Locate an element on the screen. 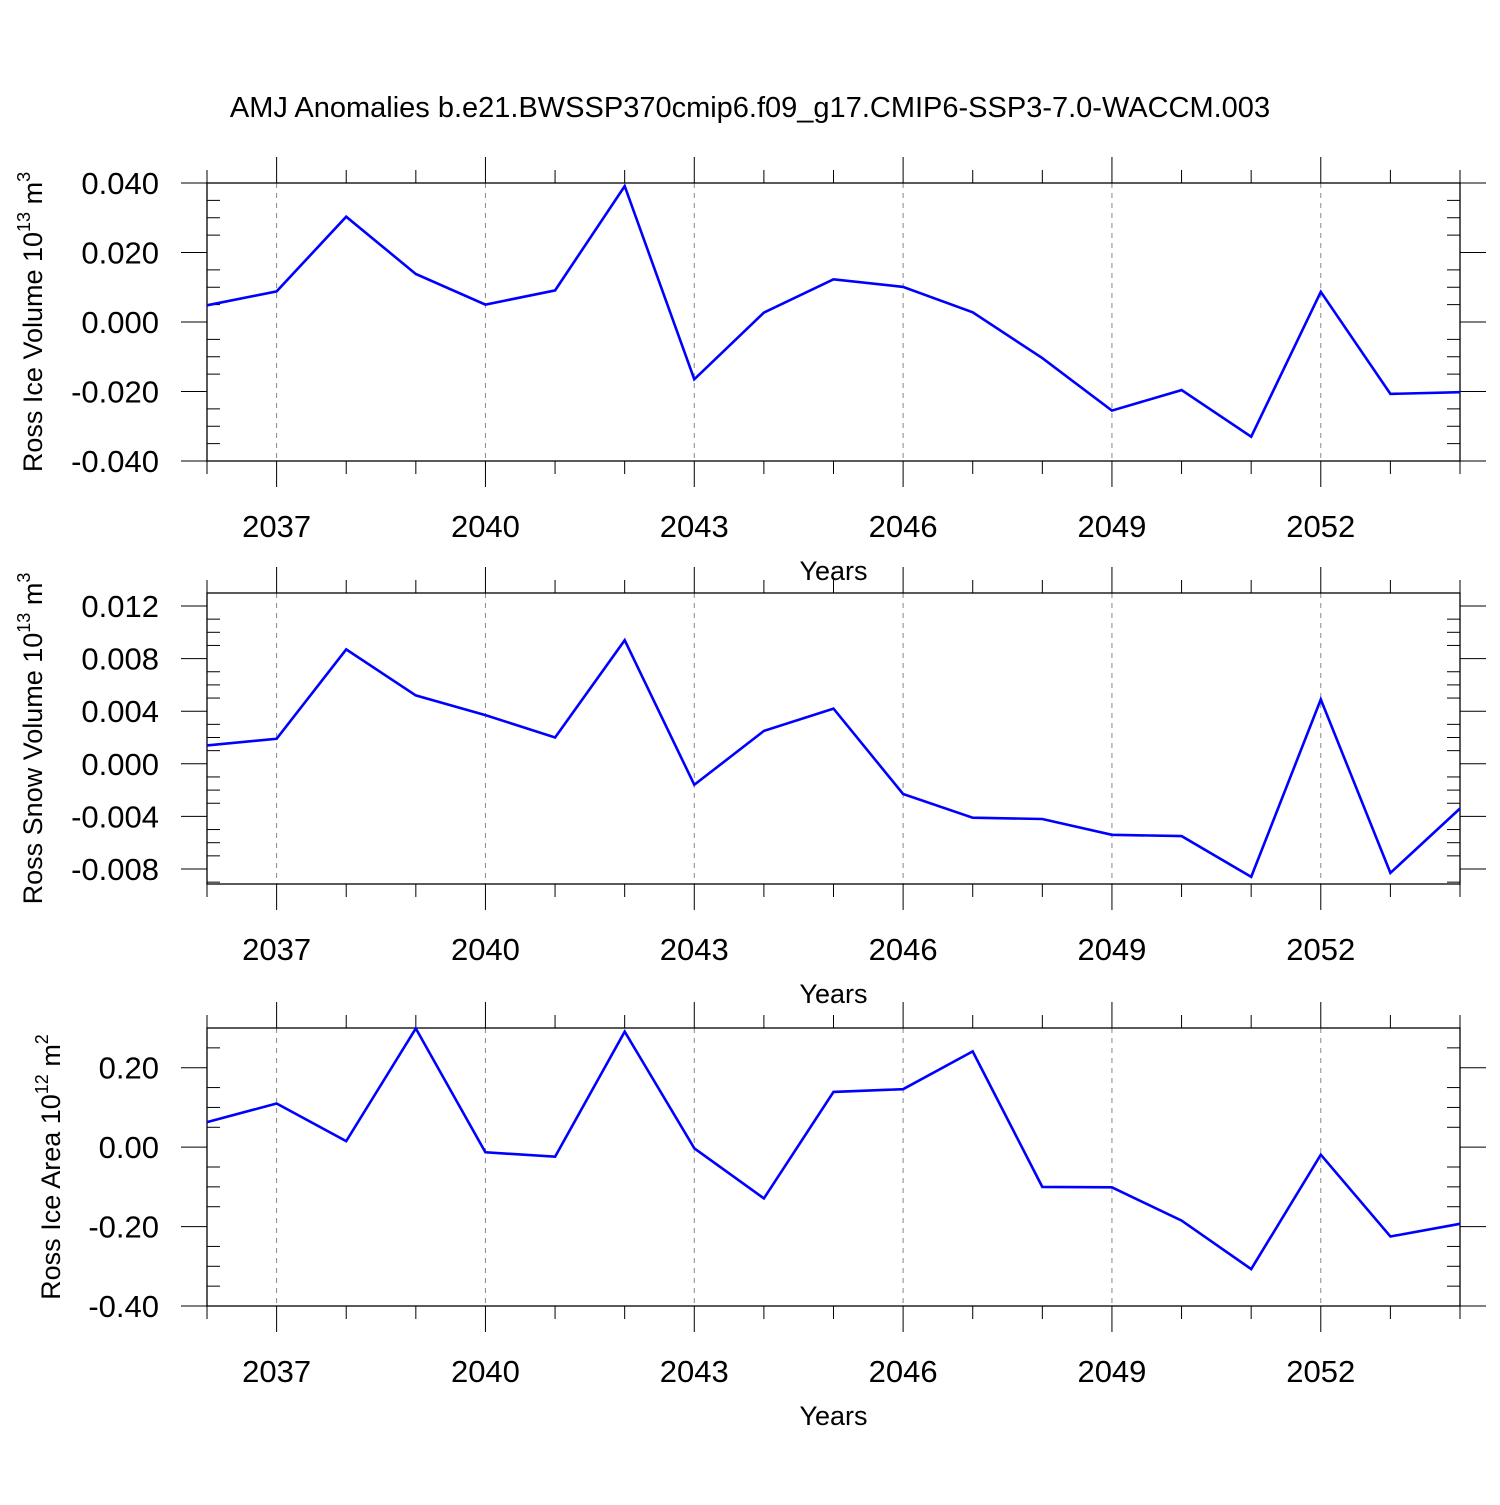 Image resolution: width=1500 pixels, height=1505 pixels. y-tick-label: -0.40 is located at coordinates (123, 1306).